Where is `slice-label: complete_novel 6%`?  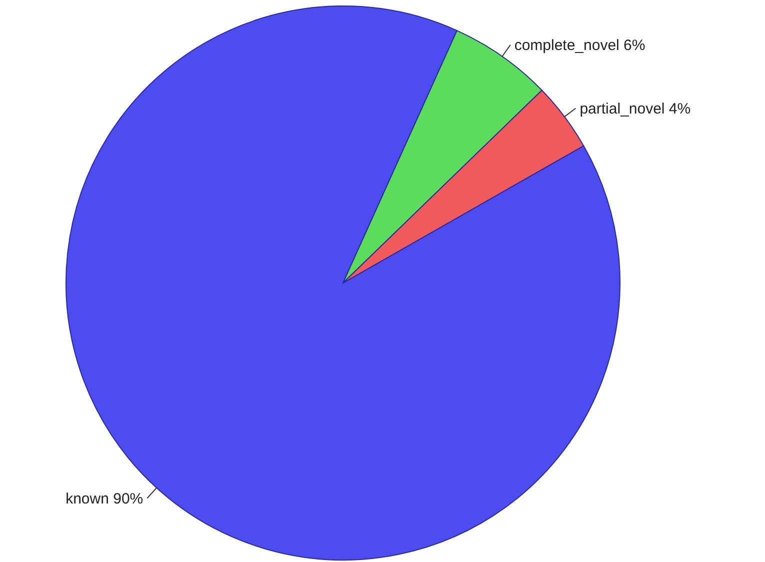
slice-label: complete_novel 6% is located at coordinates (580, 45).